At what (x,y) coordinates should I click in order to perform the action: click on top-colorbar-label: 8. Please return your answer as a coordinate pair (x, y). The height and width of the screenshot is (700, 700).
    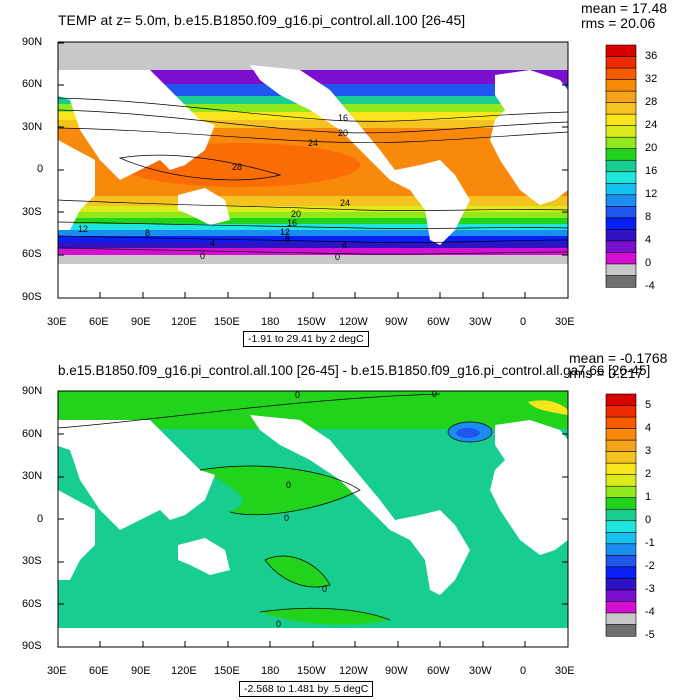
    Looking at the image, I should click on (648, 216).